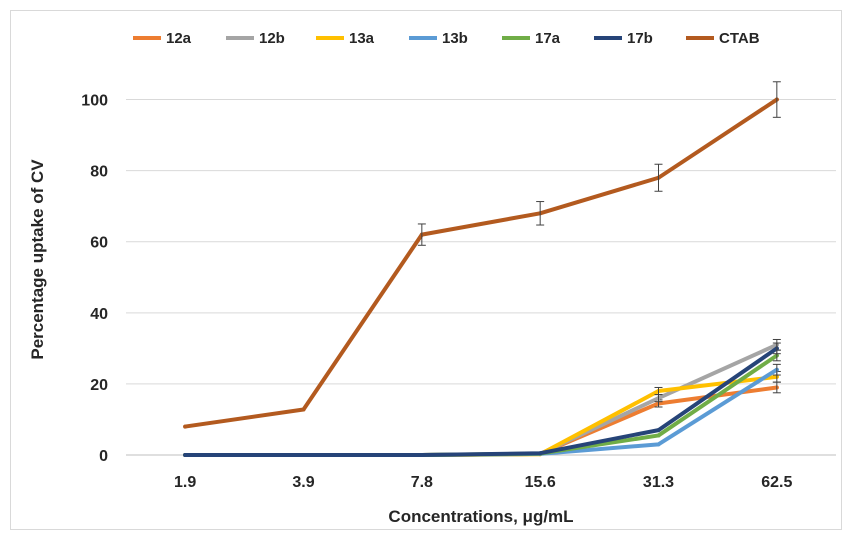 The image size is (854, 536). Describe the element at coordinates (99, 172) in the screenshot. I see `y-tick-label: 80` at that location.